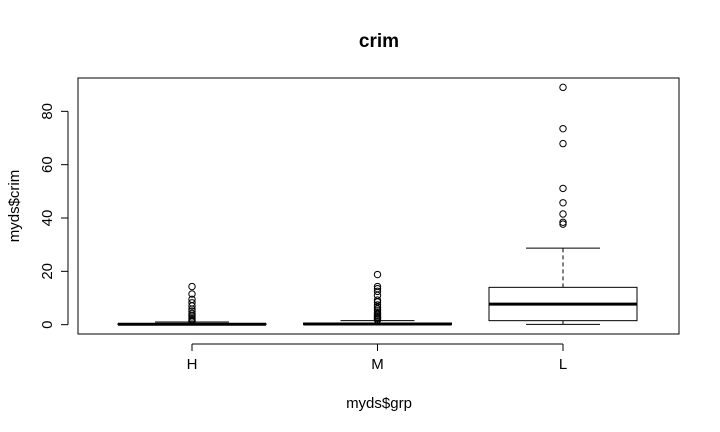 The height and width of the screenshot is (432, 720). I want to click on y-tick-label: 80, so click(47, 111).